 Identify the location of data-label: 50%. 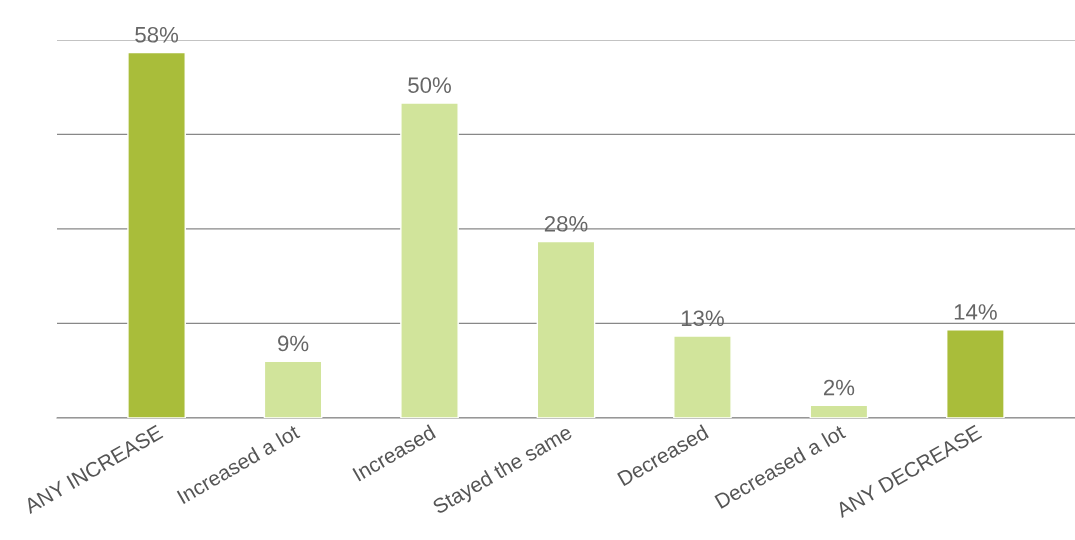
(429, 85).